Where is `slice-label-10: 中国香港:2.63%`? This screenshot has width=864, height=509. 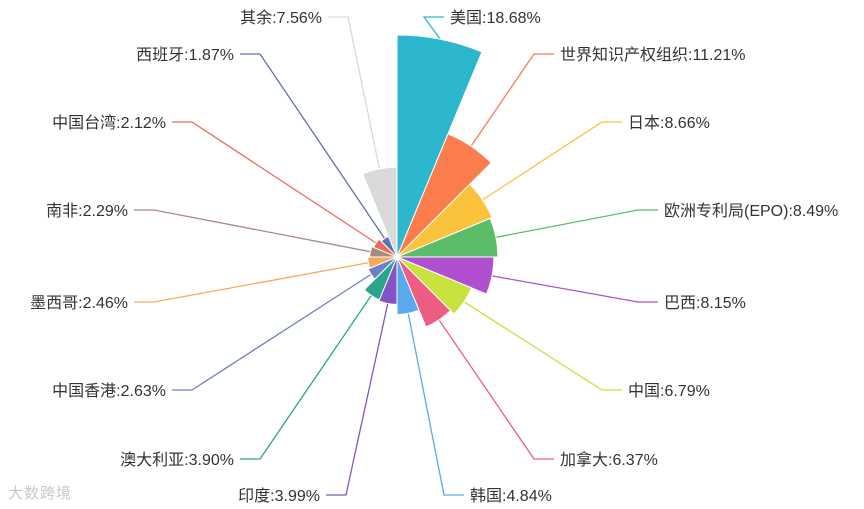 slice-label-10: 中国香港:2.63% is located at coordinates (109, 391).